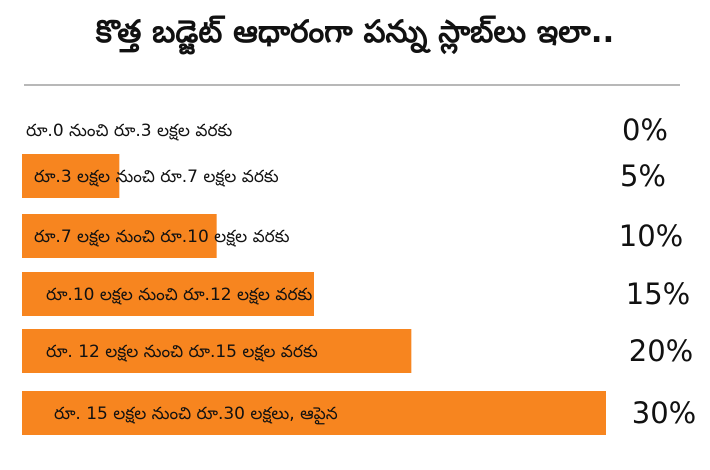 The height and width of the screenshot is (470, 710). What do you see at coordinates (156, 177) in the screenshot?
I see `slab-label: రూ.3 లక్షల నుంచి రూ.7 లక్షల వరకు` at bounding box center [156, 177].